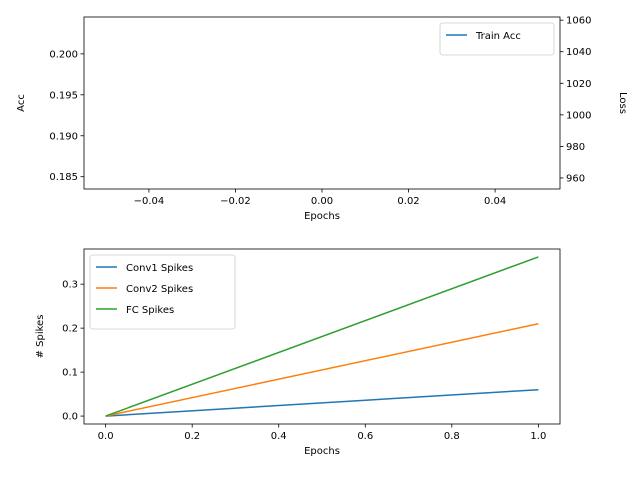  I want to click on y-tick-label: 0.185, so click(63, 177).